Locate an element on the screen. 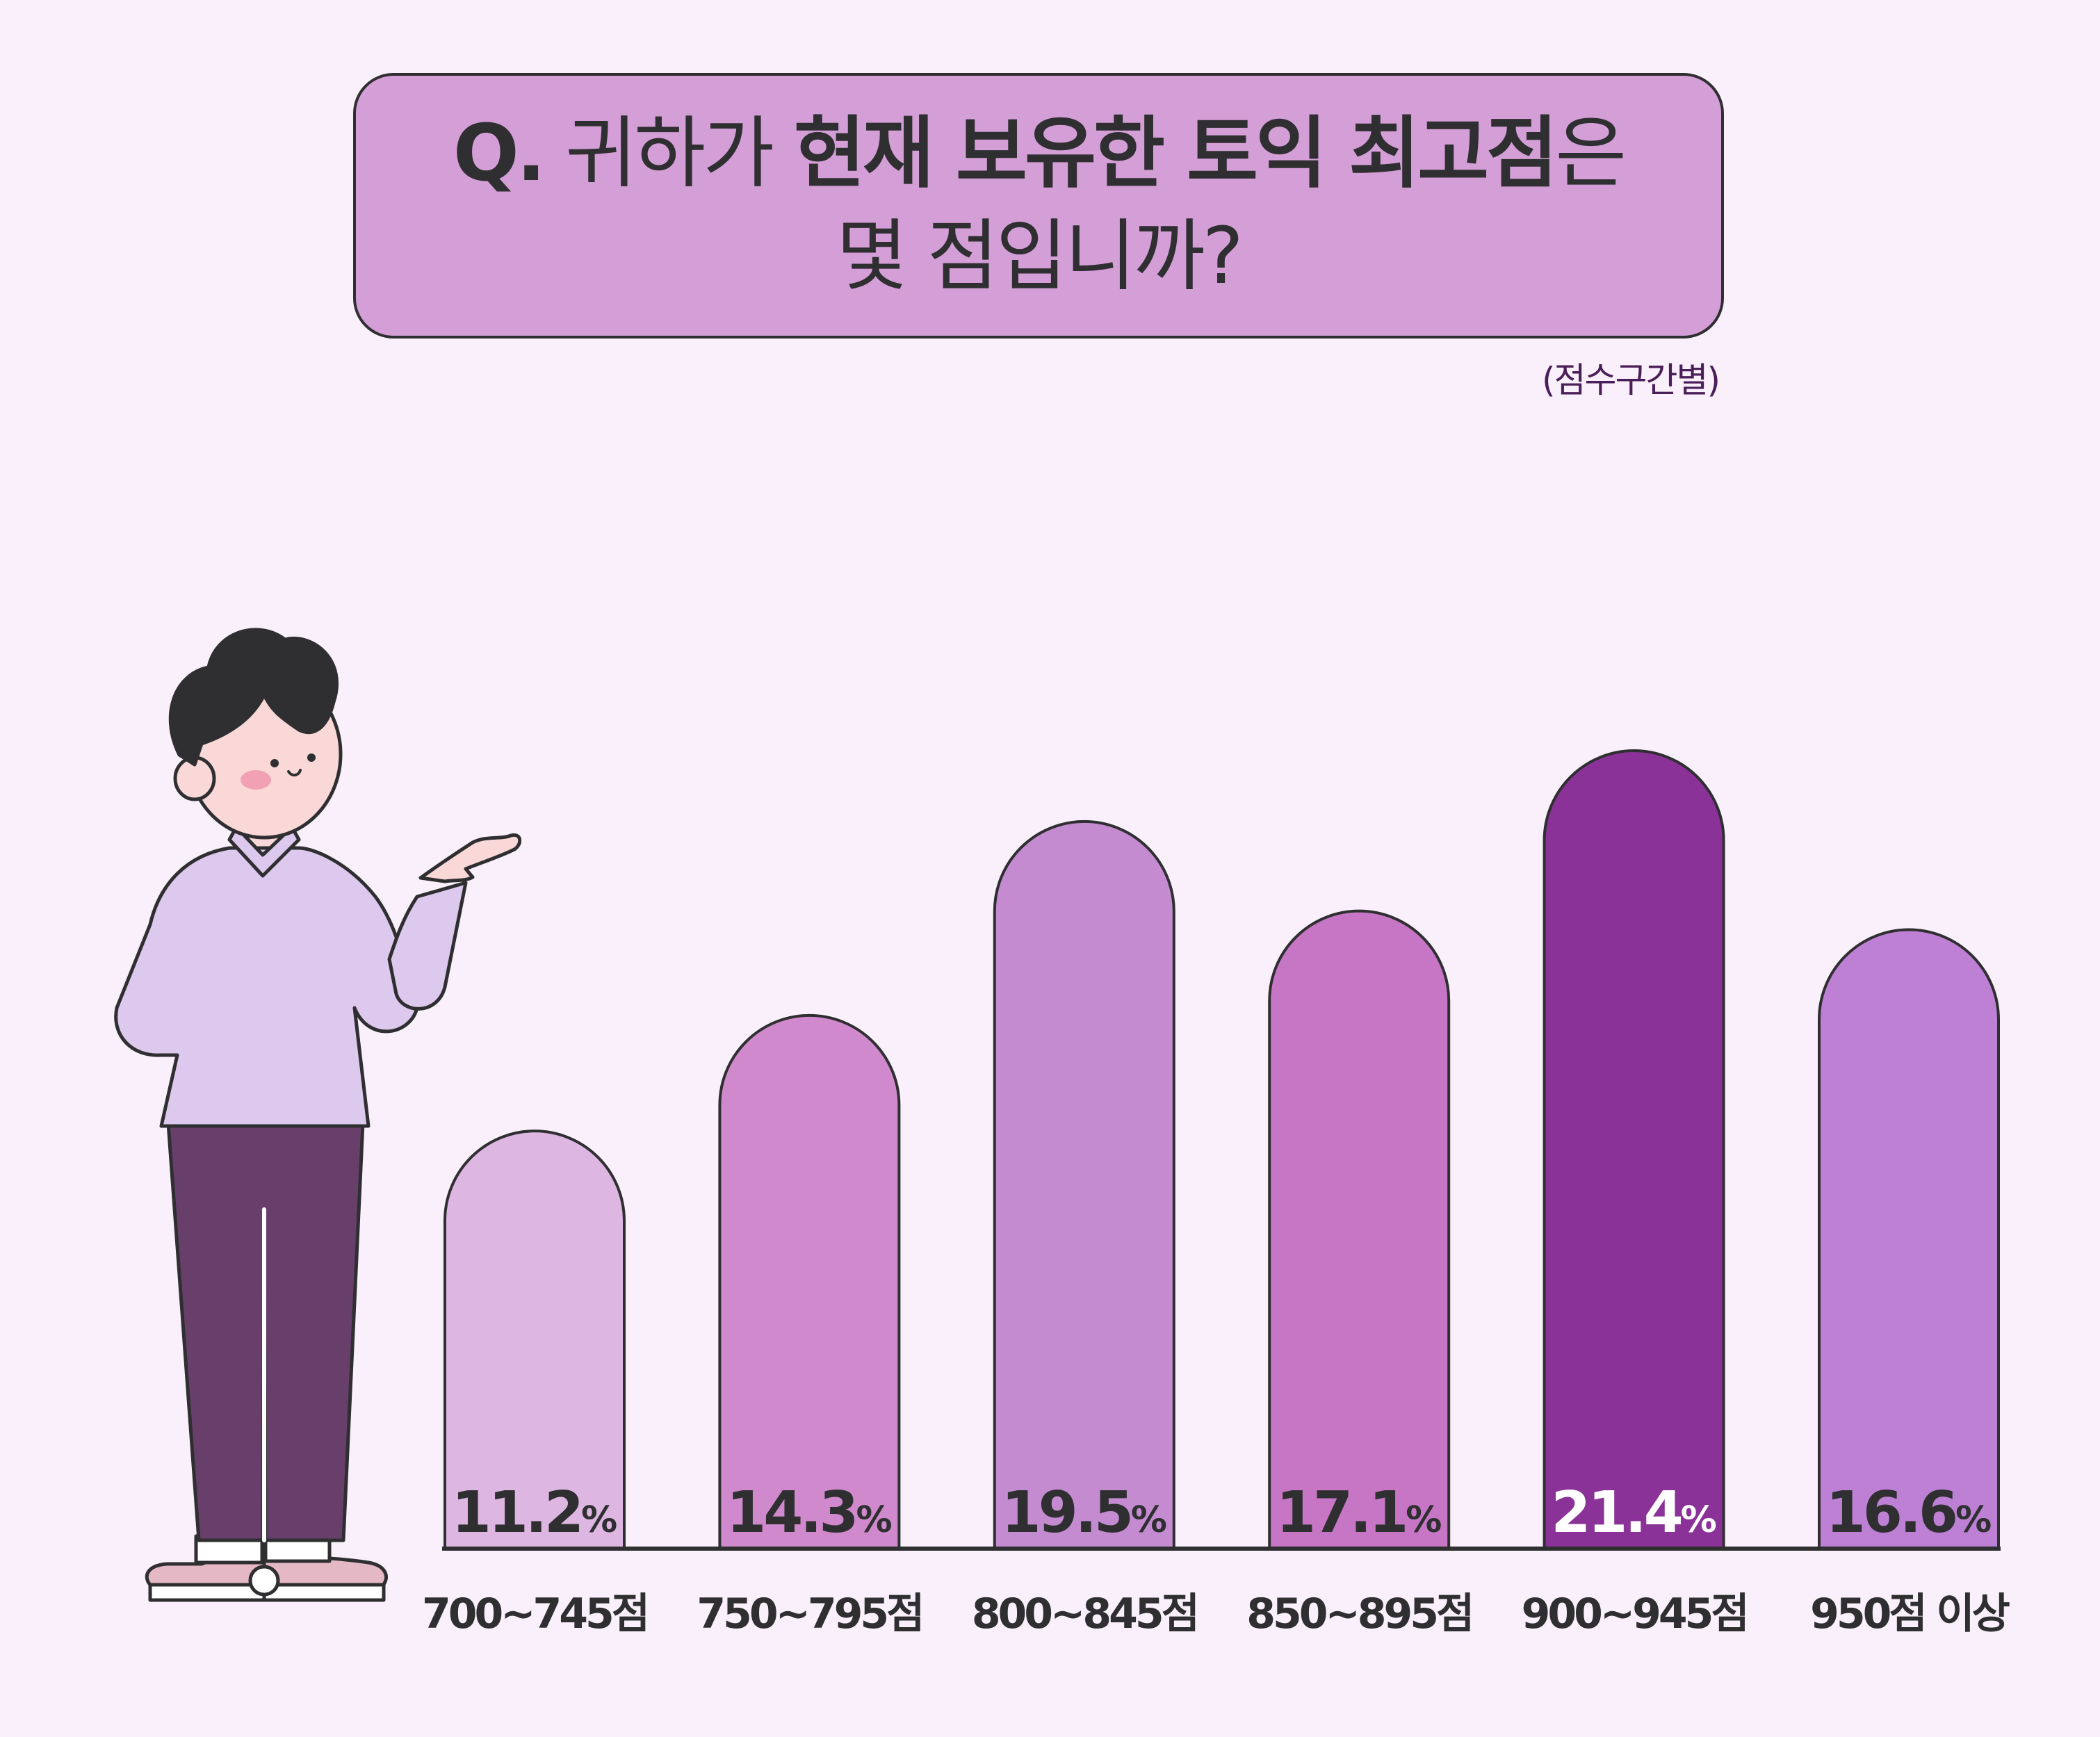  value-label-3: 19.5% is located at coordinates (1084, 1513).